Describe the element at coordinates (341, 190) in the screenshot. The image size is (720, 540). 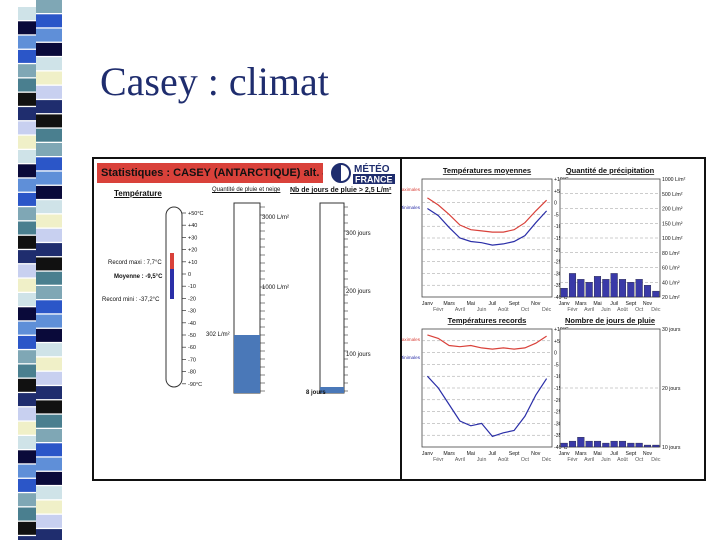
I see `rain-days-label: Nb de jours de pluie > 2,5 L/m²` at that location.